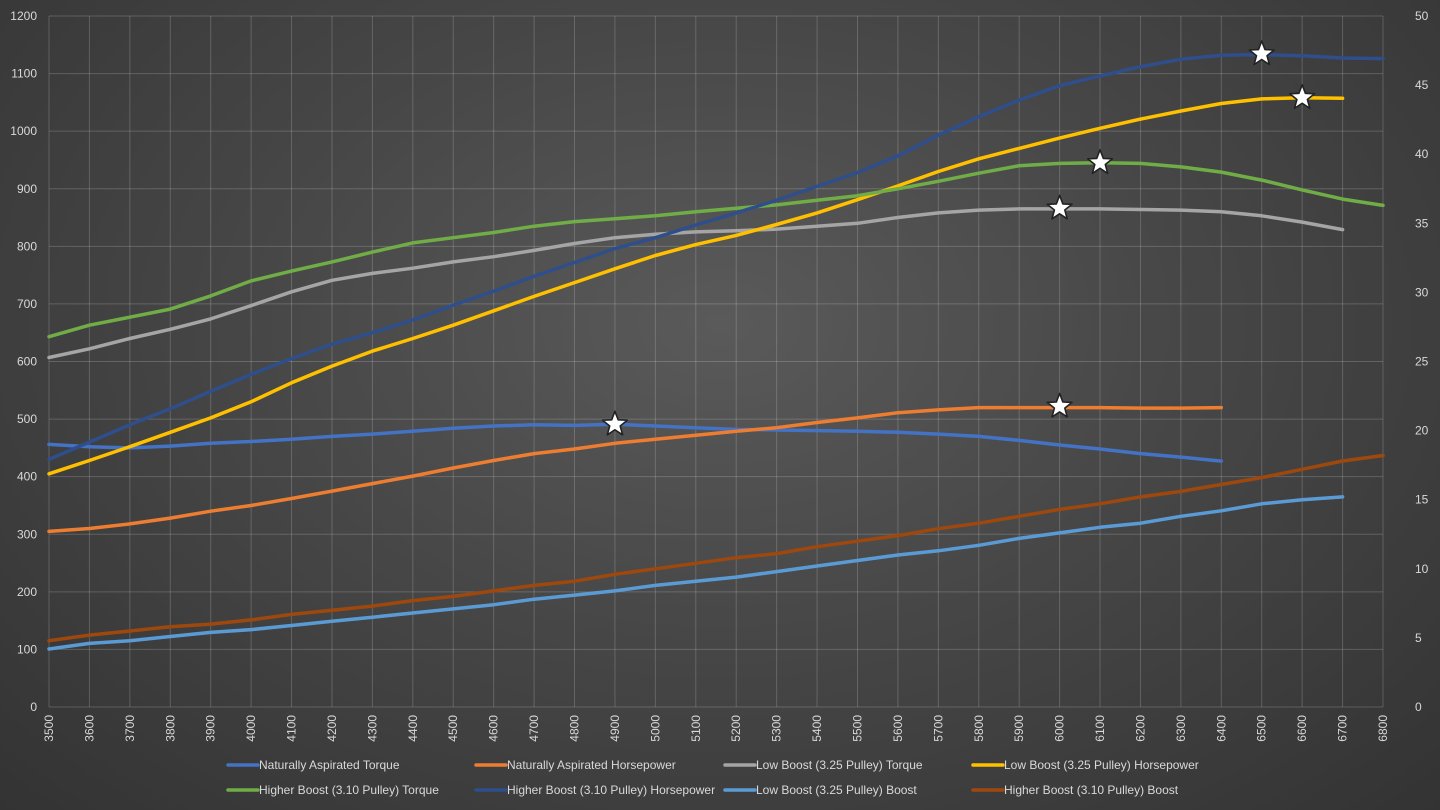 This screenshot has height=810, width=1440. What do you see at coordinates (1383, 728) in the screenshot?
I see `x-tick-label: 6800` at bounding box center [1383, 728].